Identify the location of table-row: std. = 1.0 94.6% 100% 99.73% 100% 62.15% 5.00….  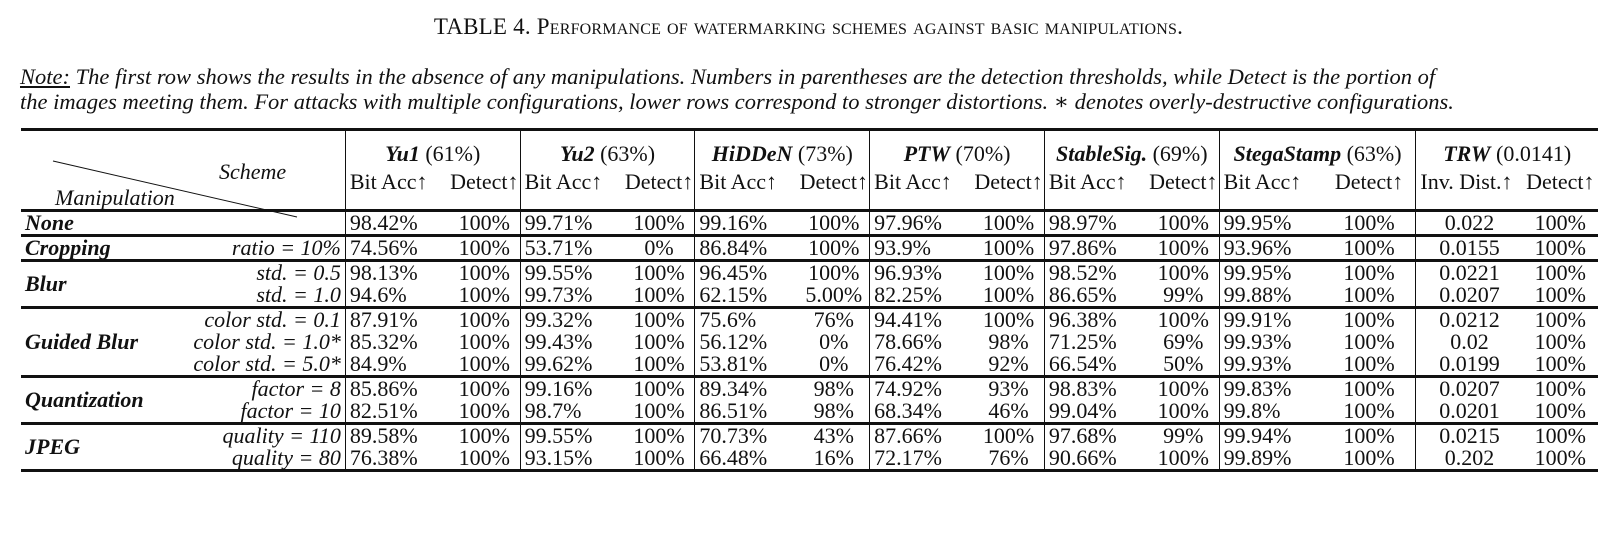
(809, 296).